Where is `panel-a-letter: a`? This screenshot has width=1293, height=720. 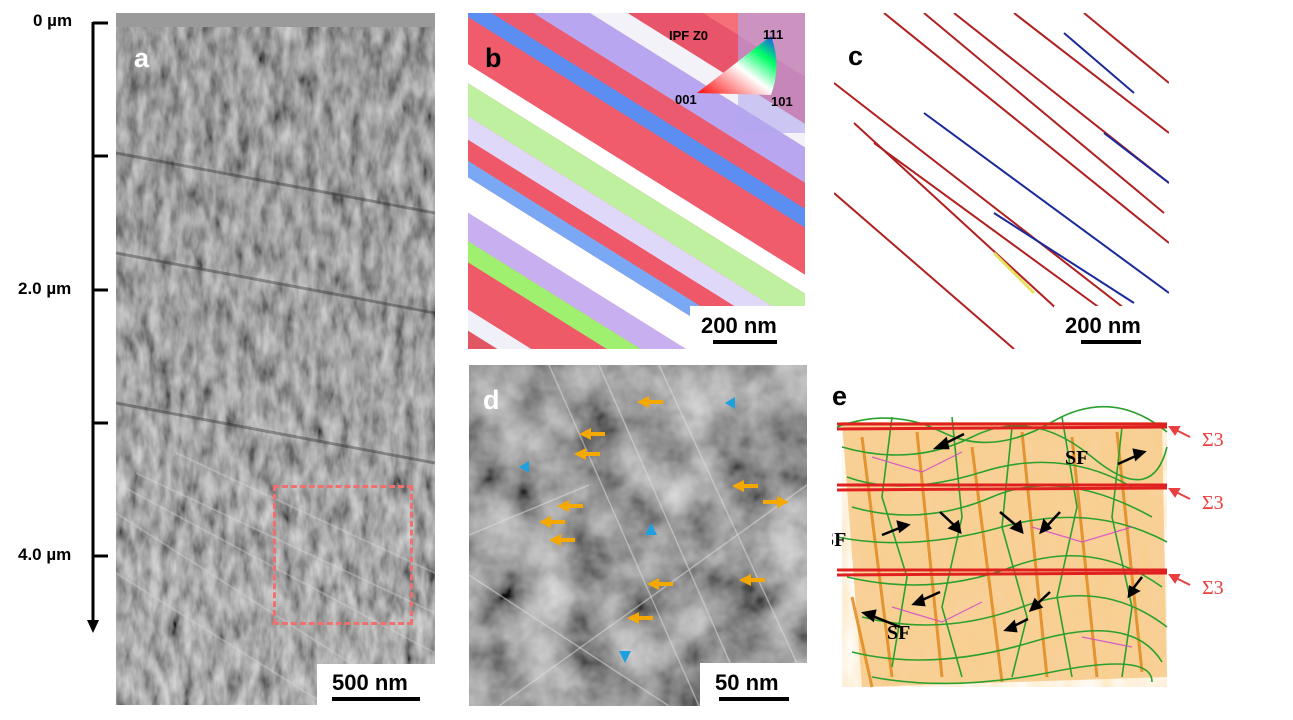 panel-a-letter: a is located at coordinates (142, 58).